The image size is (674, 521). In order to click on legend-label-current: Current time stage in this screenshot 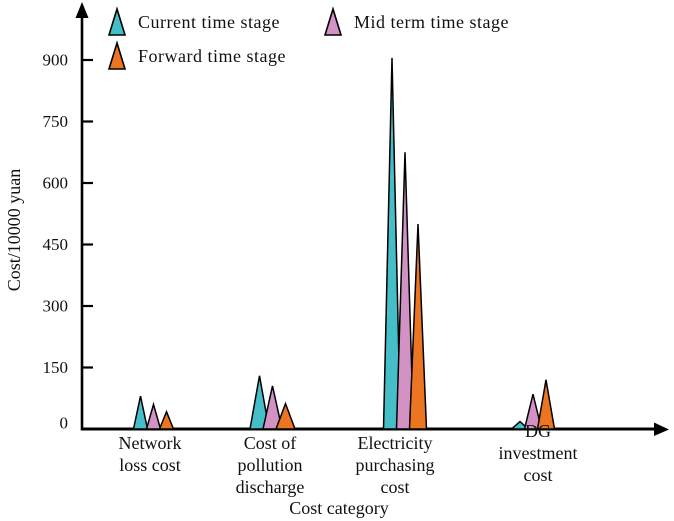, I will do `click(209, 22)`.